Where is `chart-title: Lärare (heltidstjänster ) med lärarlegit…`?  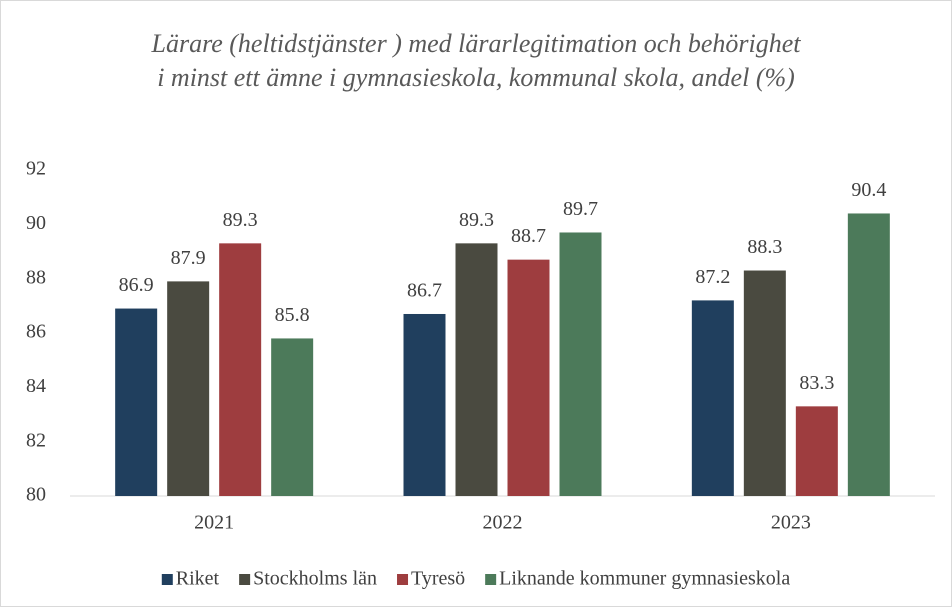 chart-title: Lärare (heltidstjänster ) med lärarlegit… is located at coordinates (476, 43).